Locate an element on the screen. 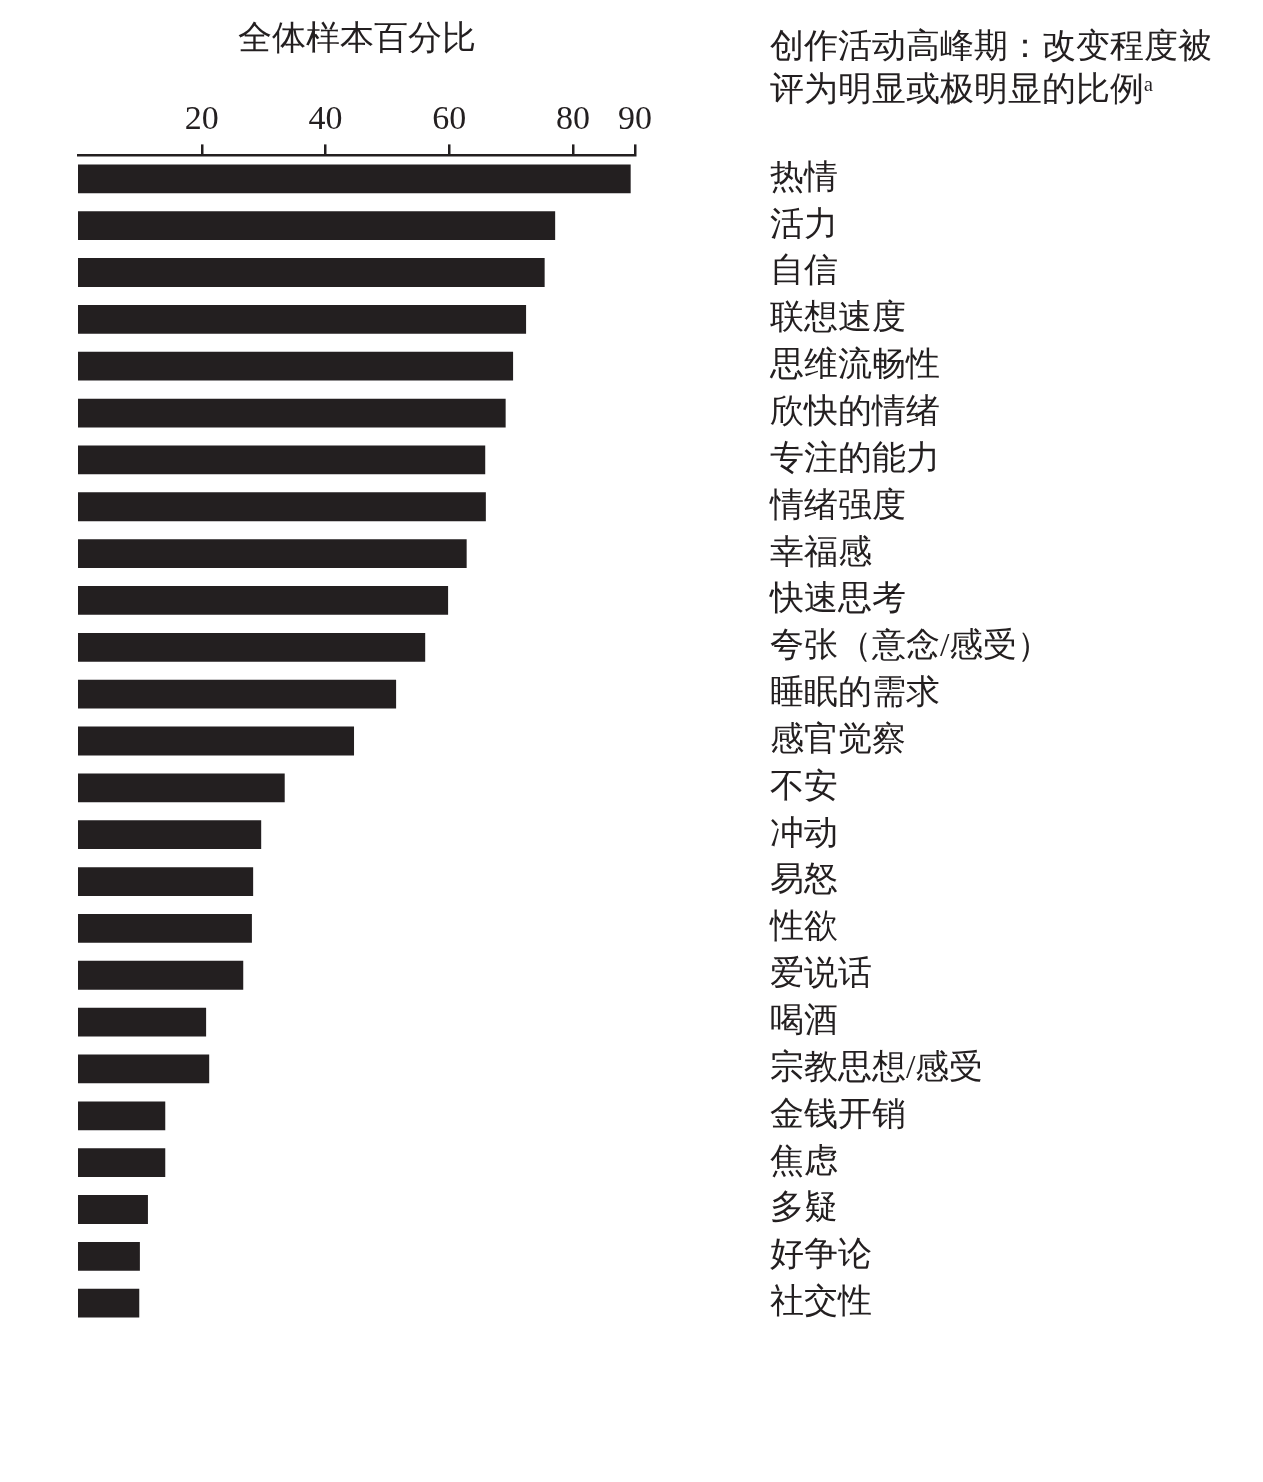 The height and width of the screenshot is (1482, 1263). y-tick-label: 冲动 is located at coordinates (804, 832).